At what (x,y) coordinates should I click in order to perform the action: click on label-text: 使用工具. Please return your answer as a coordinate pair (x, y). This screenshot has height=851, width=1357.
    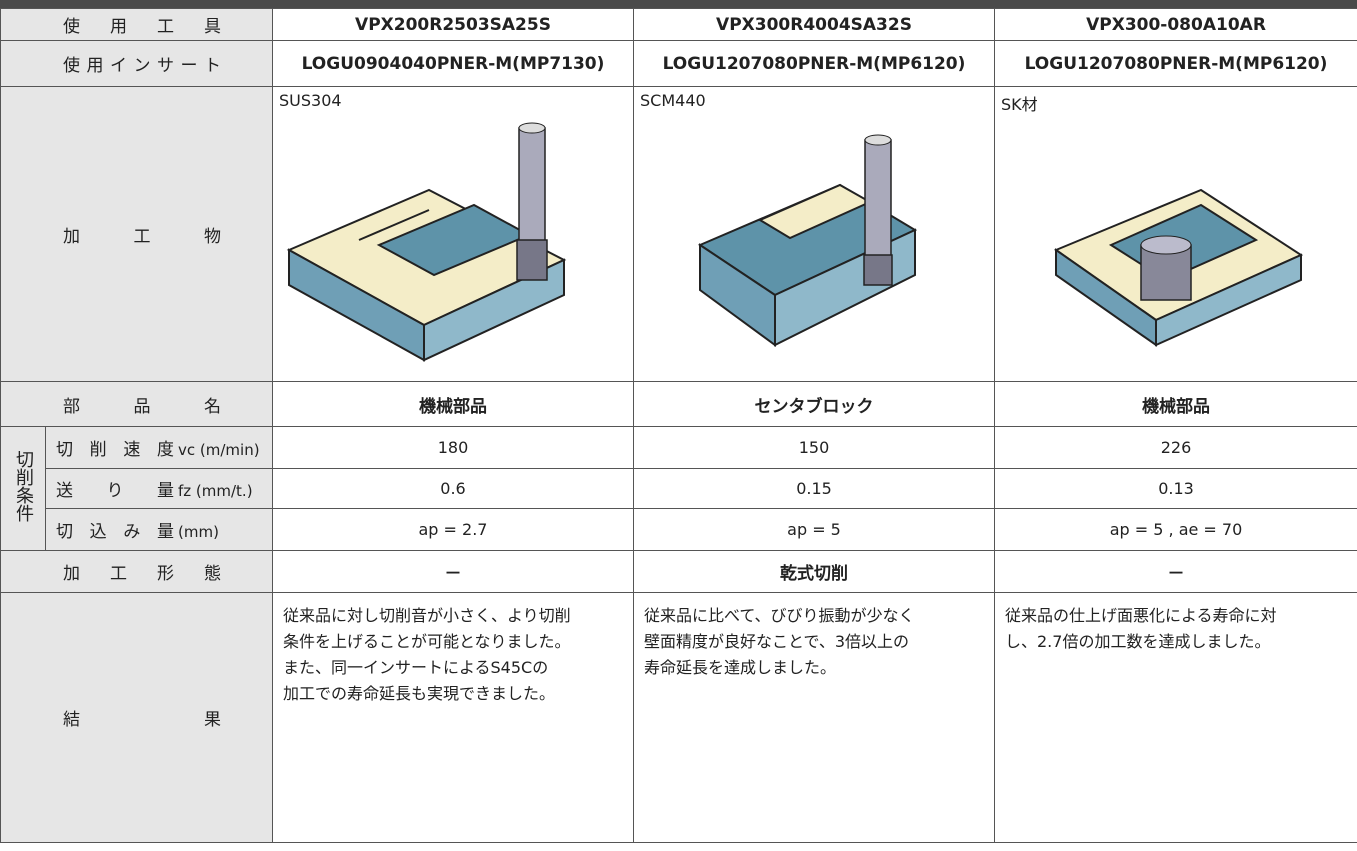
    Looking at the image, I should click on (142, 27).